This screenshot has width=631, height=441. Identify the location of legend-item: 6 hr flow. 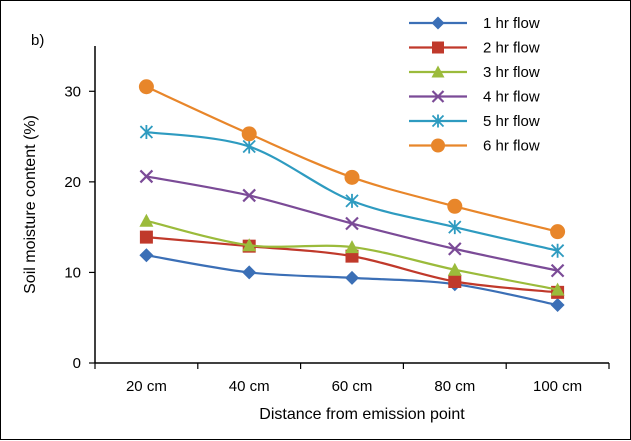
(474, 146).